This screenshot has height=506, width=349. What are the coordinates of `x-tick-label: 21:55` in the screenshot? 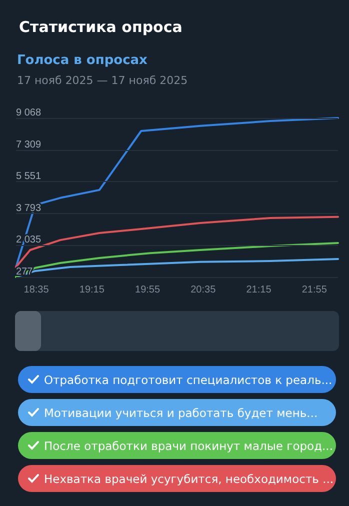 It's located at (315, 290).